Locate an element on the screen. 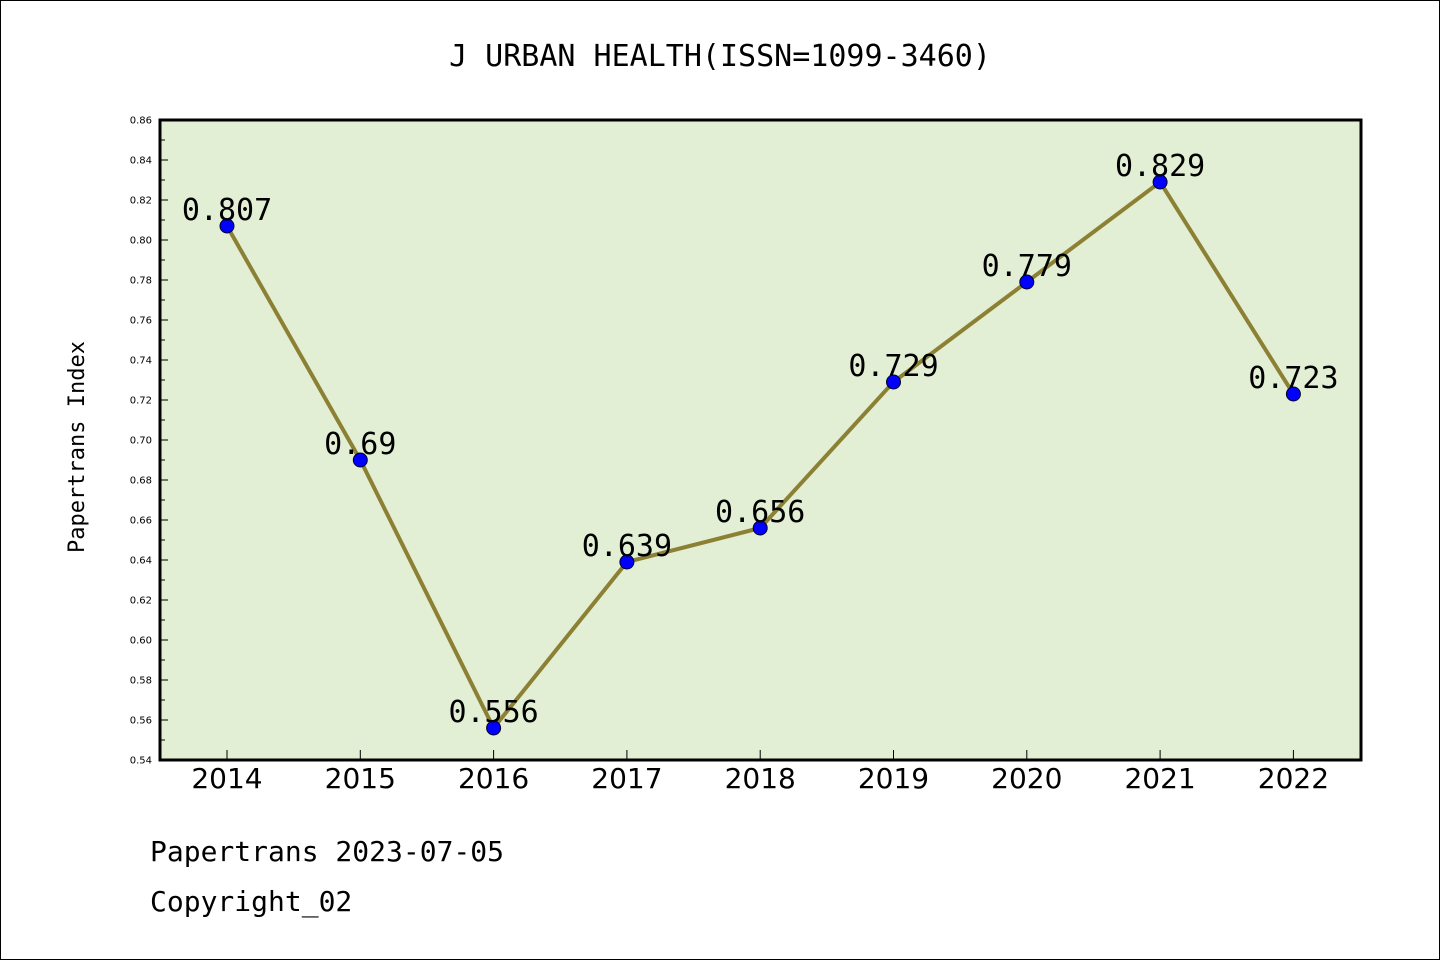  y-tick-label: 0.80 is located at coordinates (141, 241).